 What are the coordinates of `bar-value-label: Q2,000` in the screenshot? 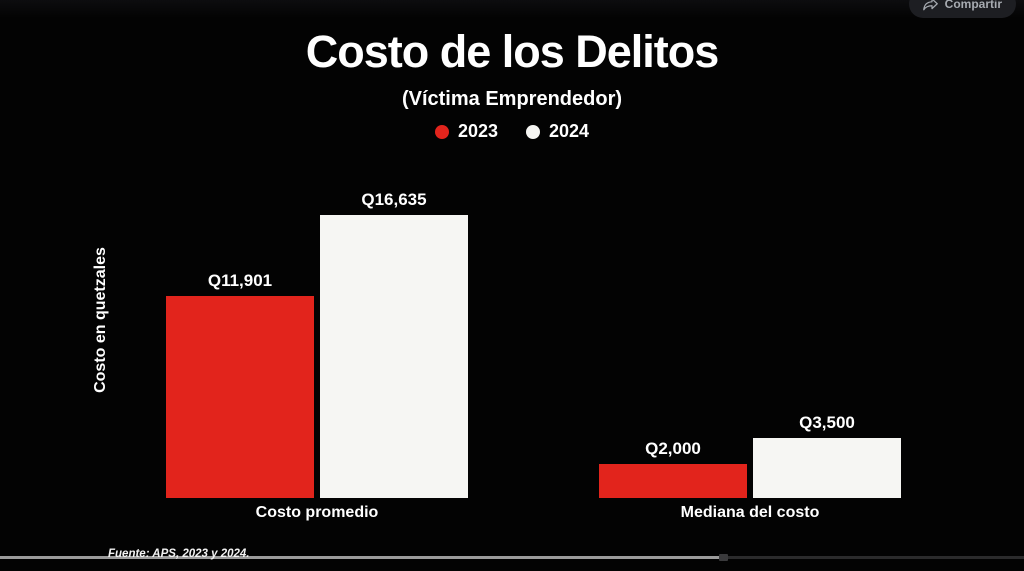 It's located at (673, 448).